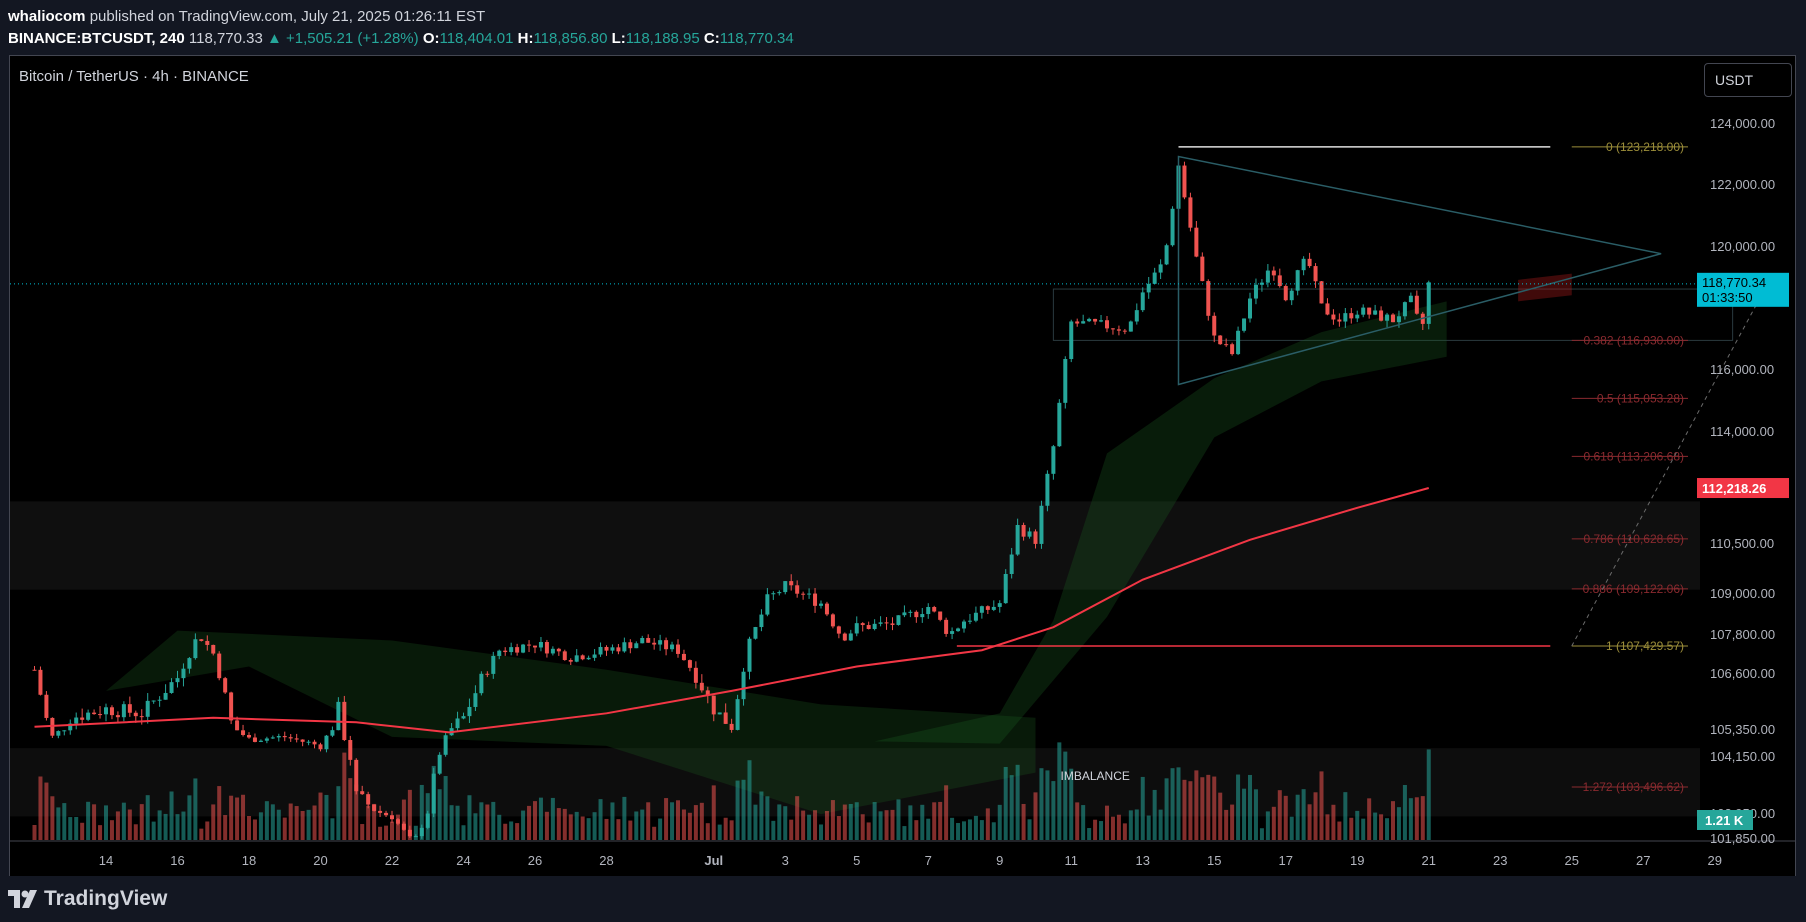 The width and height of the screenshot is (1806, 922). What do you see at coordinates (1742, 543) in the screenshot?
I see `y-axis-tick-label: 110,500.00` at bounding box center [1742, 543].